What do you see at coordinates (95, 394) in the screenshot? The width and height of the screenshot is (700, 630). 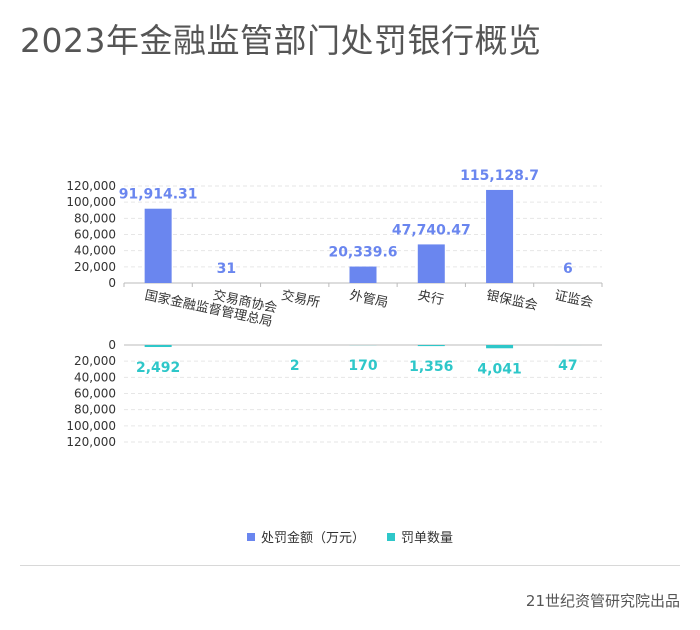 I see `bottom-axis-tick-label: 60,000` at bounding box center [95, 394].